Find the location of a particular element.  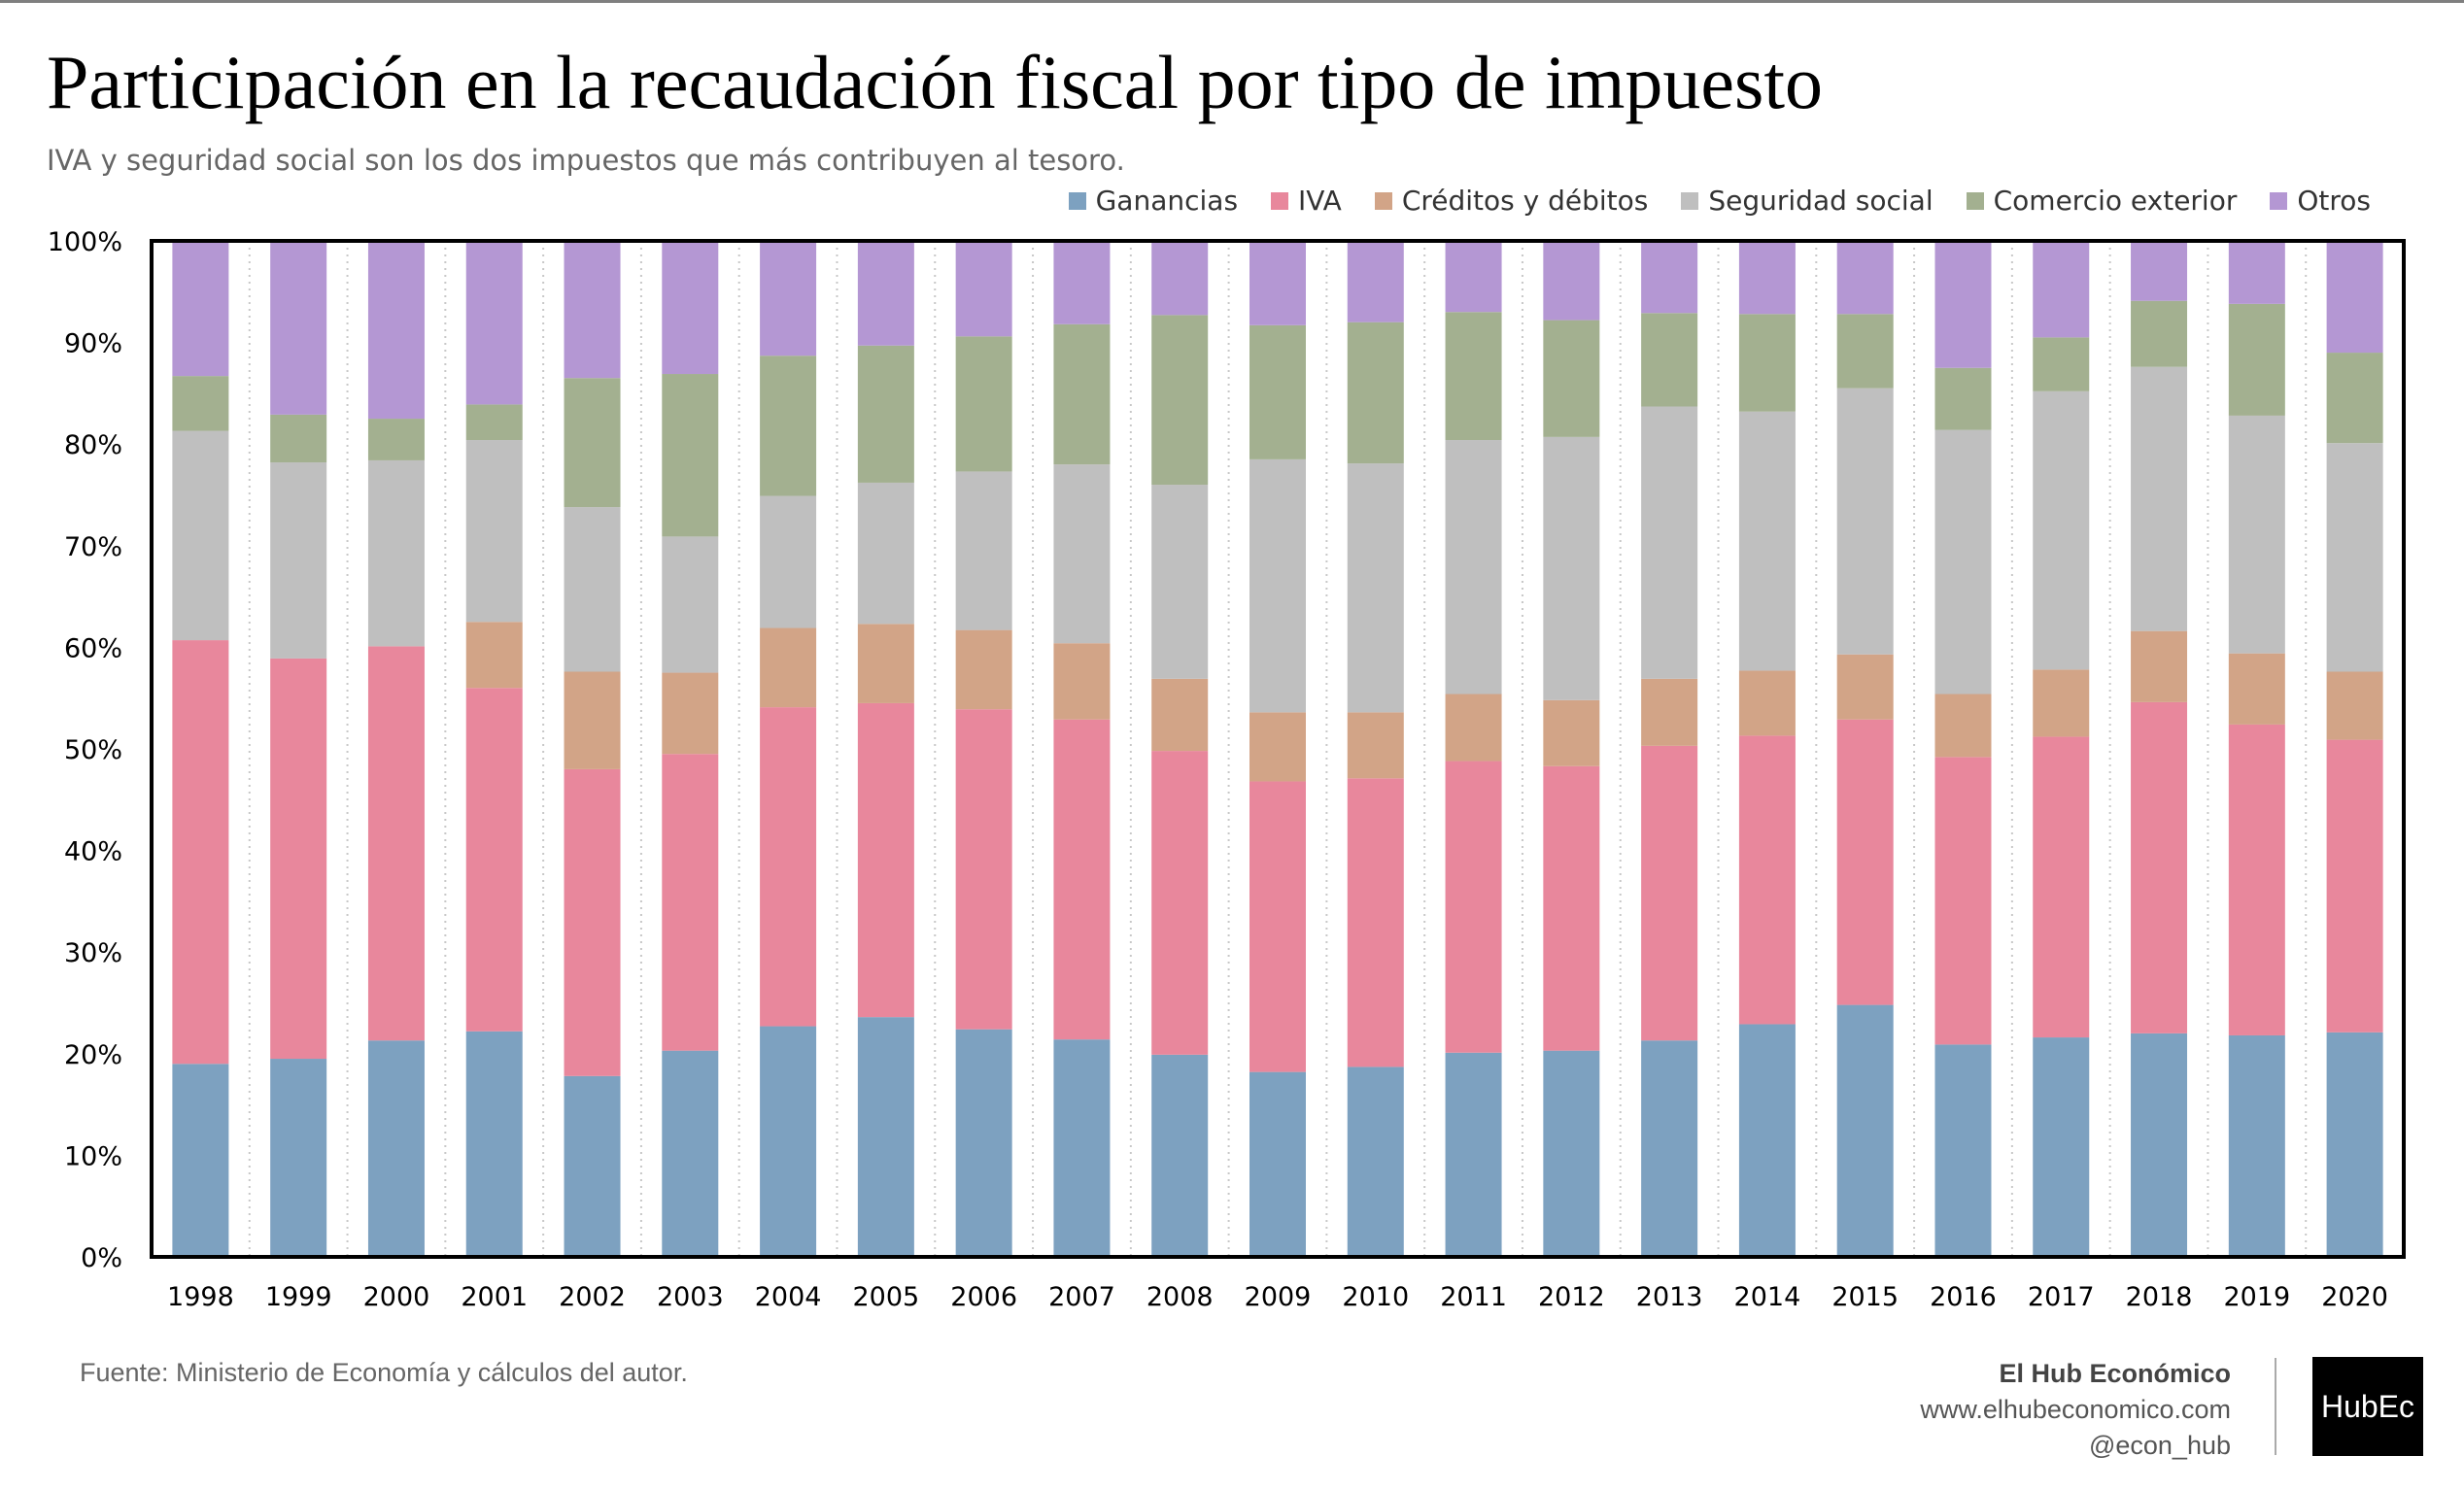

y-tick-label: 60% is located at coordinates (93, 648).